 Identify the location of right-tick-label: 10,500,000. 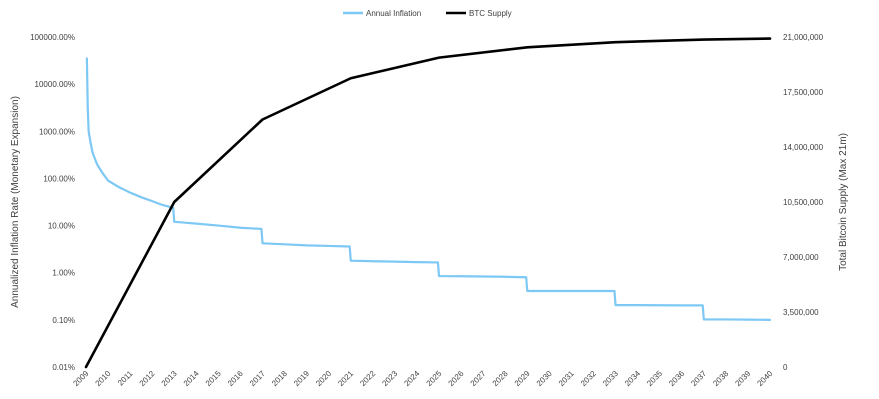
(803, 202).